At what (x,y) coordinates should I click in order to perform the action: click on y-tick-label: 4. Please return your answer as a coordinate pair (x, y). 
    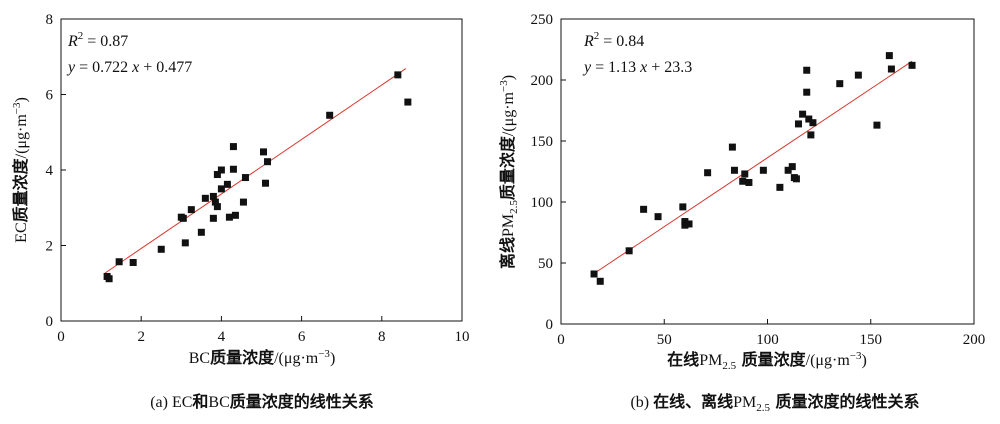
    Looking at the image, I should click on (50, 171).